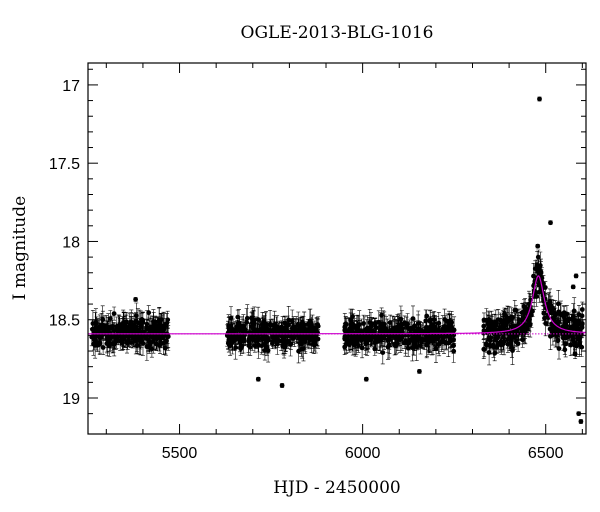 The height and width of the screenshot is (512, 600). Describe the element at coordinates (180, 453) in the screenshot. I see `x-tick-label: 5500` at that location.